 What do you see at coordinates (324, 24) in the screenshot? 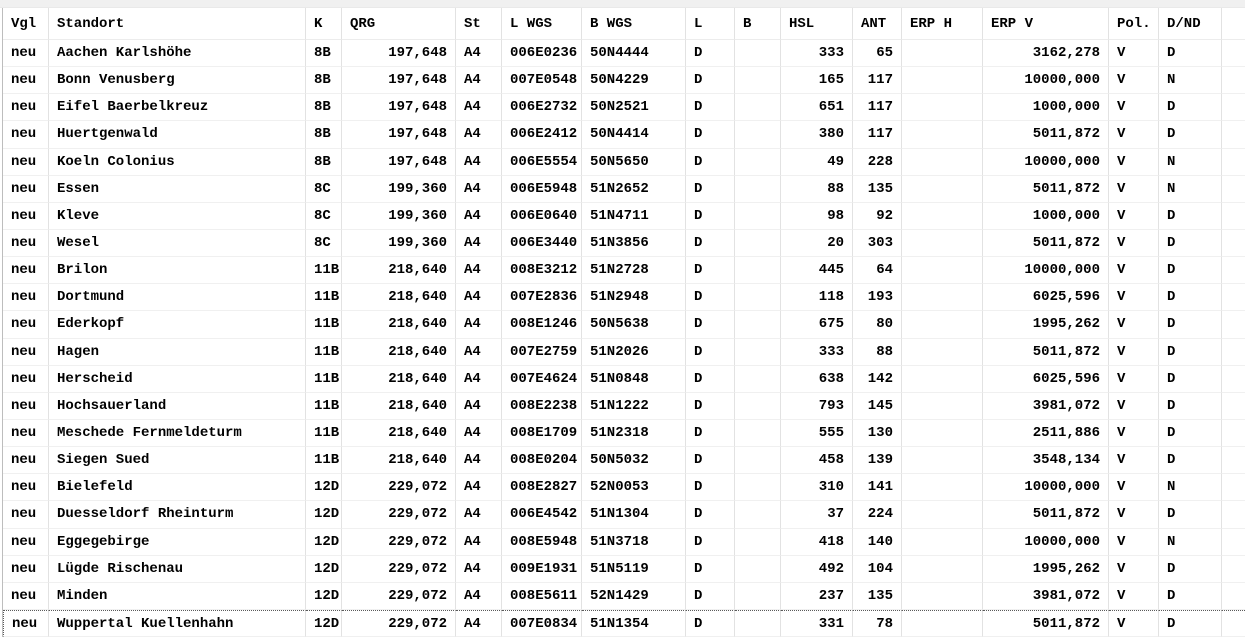
I see `column-header-k: K` at bounding box center [324, 24].